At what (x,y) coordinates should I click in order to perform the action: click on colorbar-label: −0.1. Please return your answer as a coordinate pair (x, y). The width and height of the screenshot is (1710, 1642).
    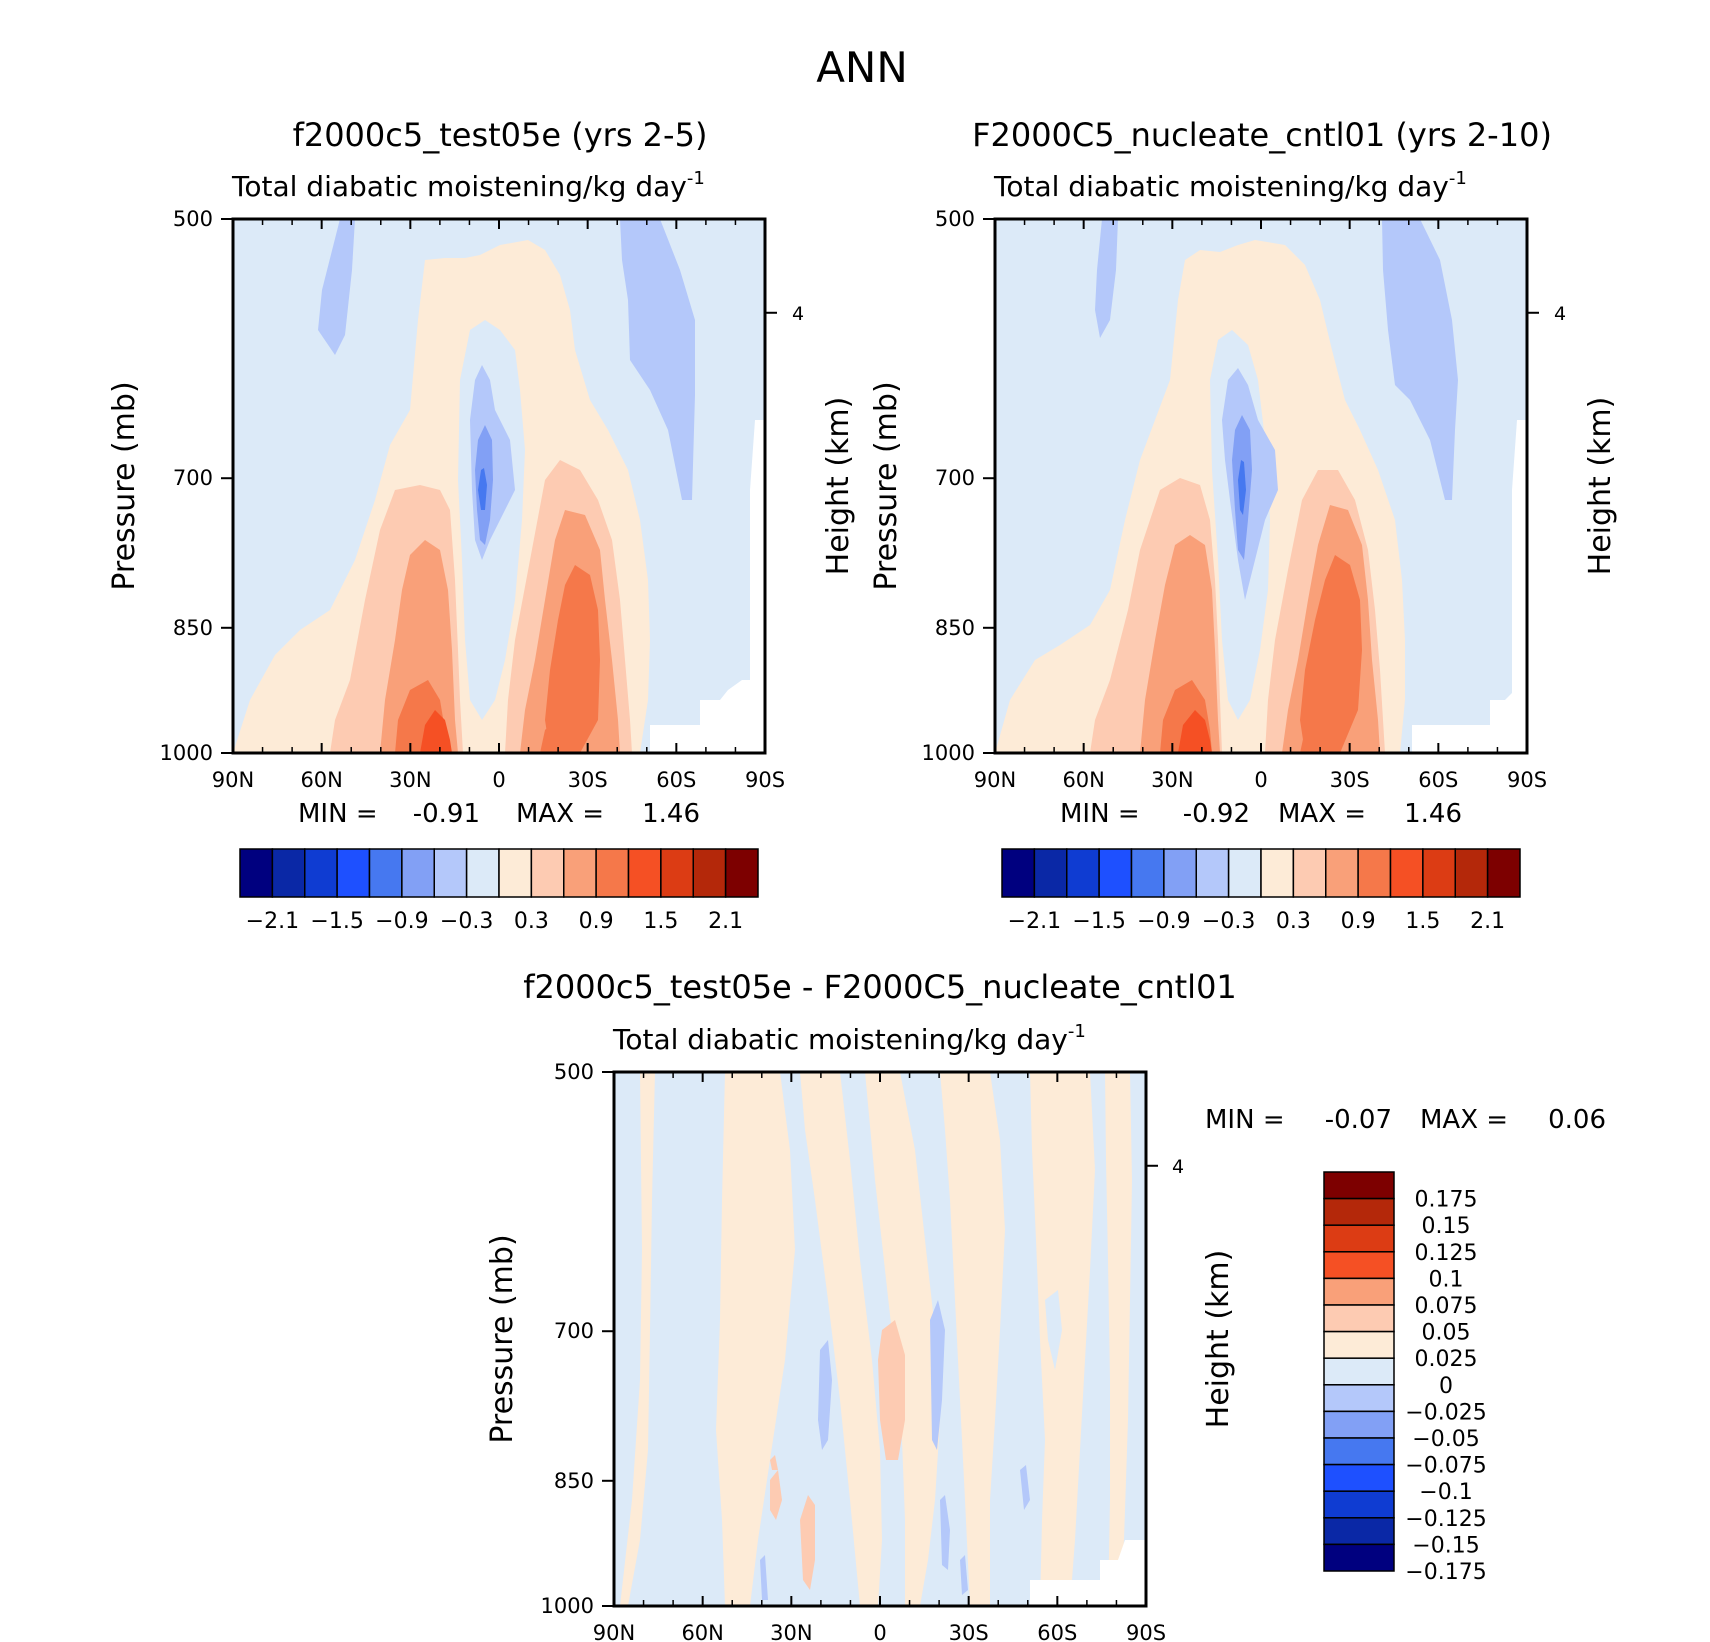
    Looking at the image, I should click on (1445, 1492).